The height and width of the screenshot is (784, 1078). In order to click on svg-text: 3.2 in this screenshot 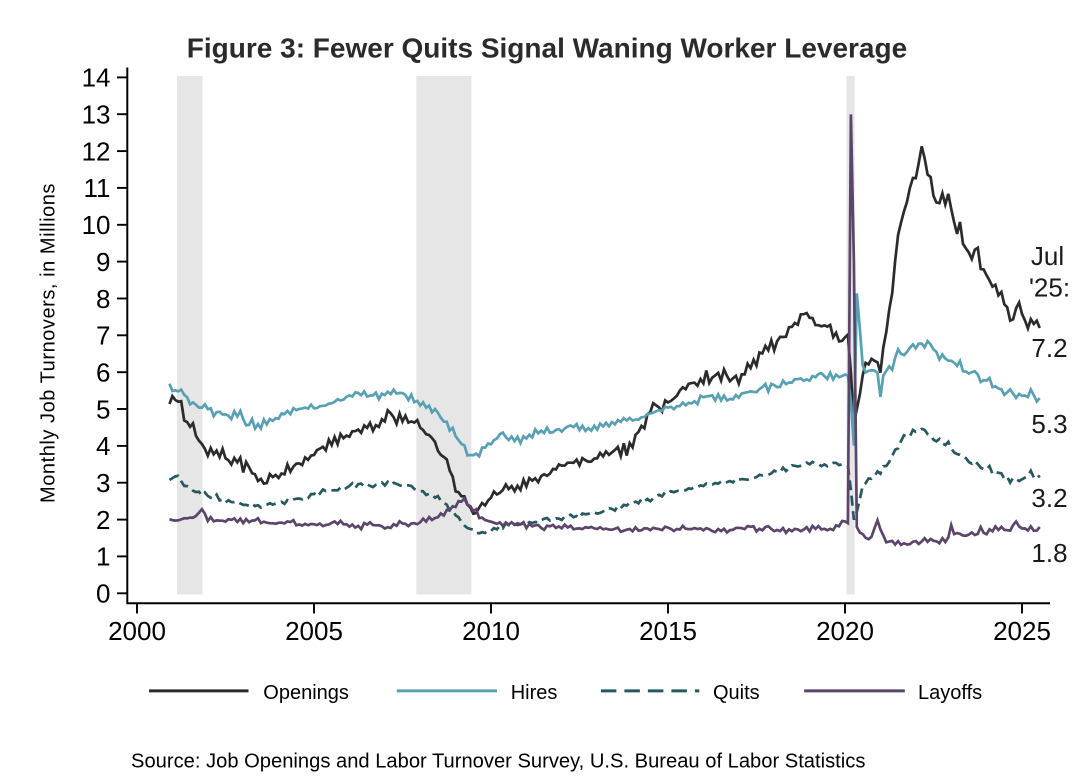, I will do `click(1049, 498)`.